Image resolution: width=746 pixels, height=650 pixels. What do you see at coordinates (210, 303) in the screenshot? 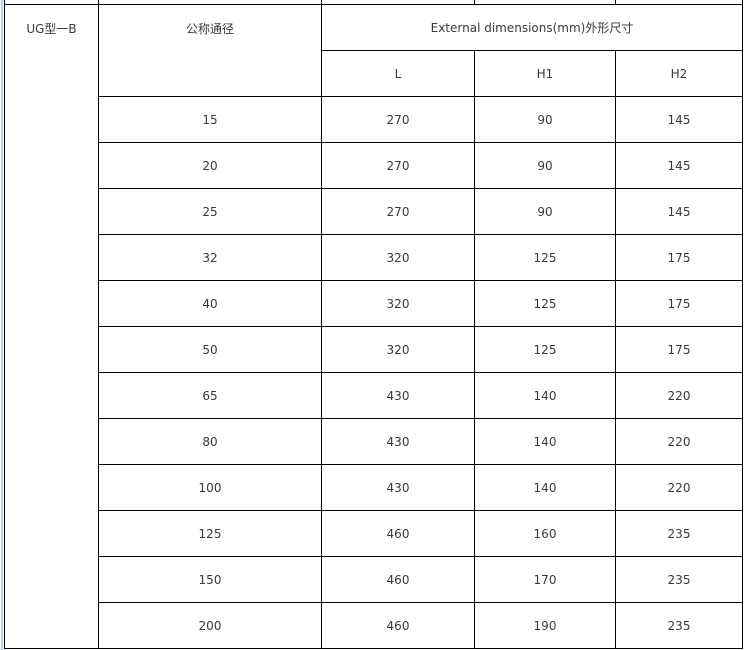
I see `nominal-diameter-cell: 40` at bounding box center [210, 303].